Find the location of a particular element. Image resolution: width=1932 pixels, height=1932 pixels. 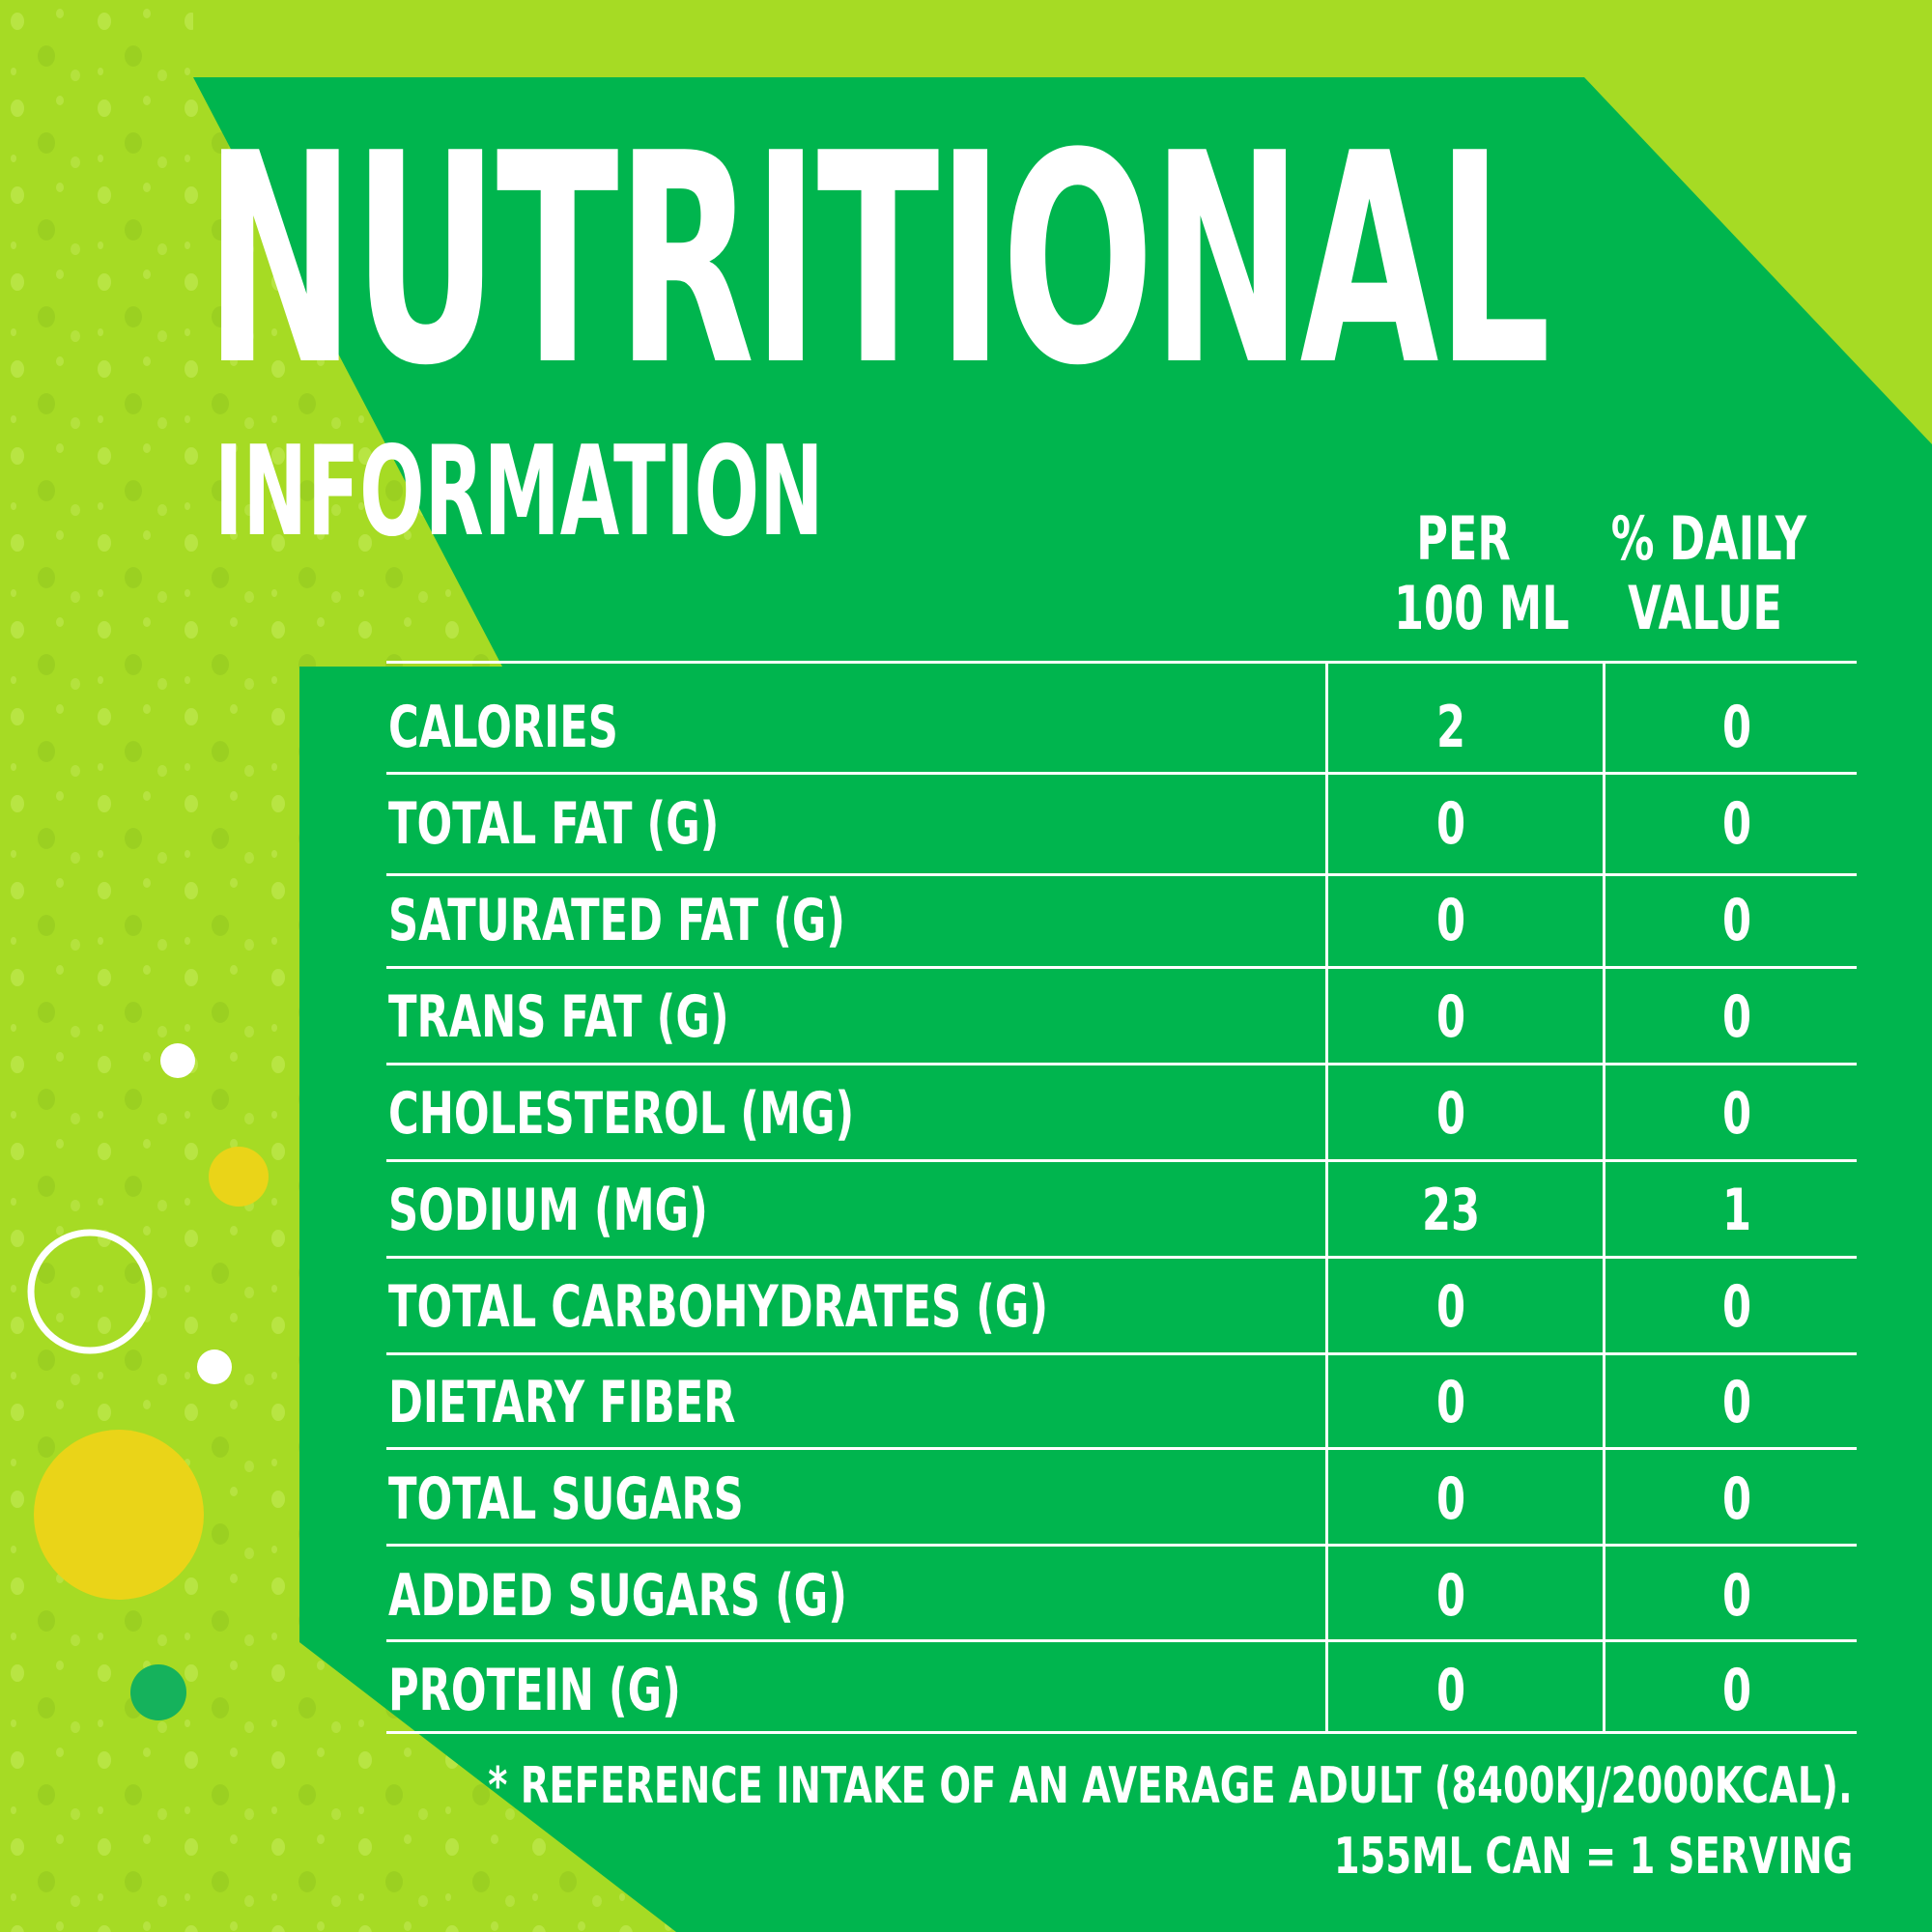

column-header-per-line1: PER is located at coordinates (1463, 538).